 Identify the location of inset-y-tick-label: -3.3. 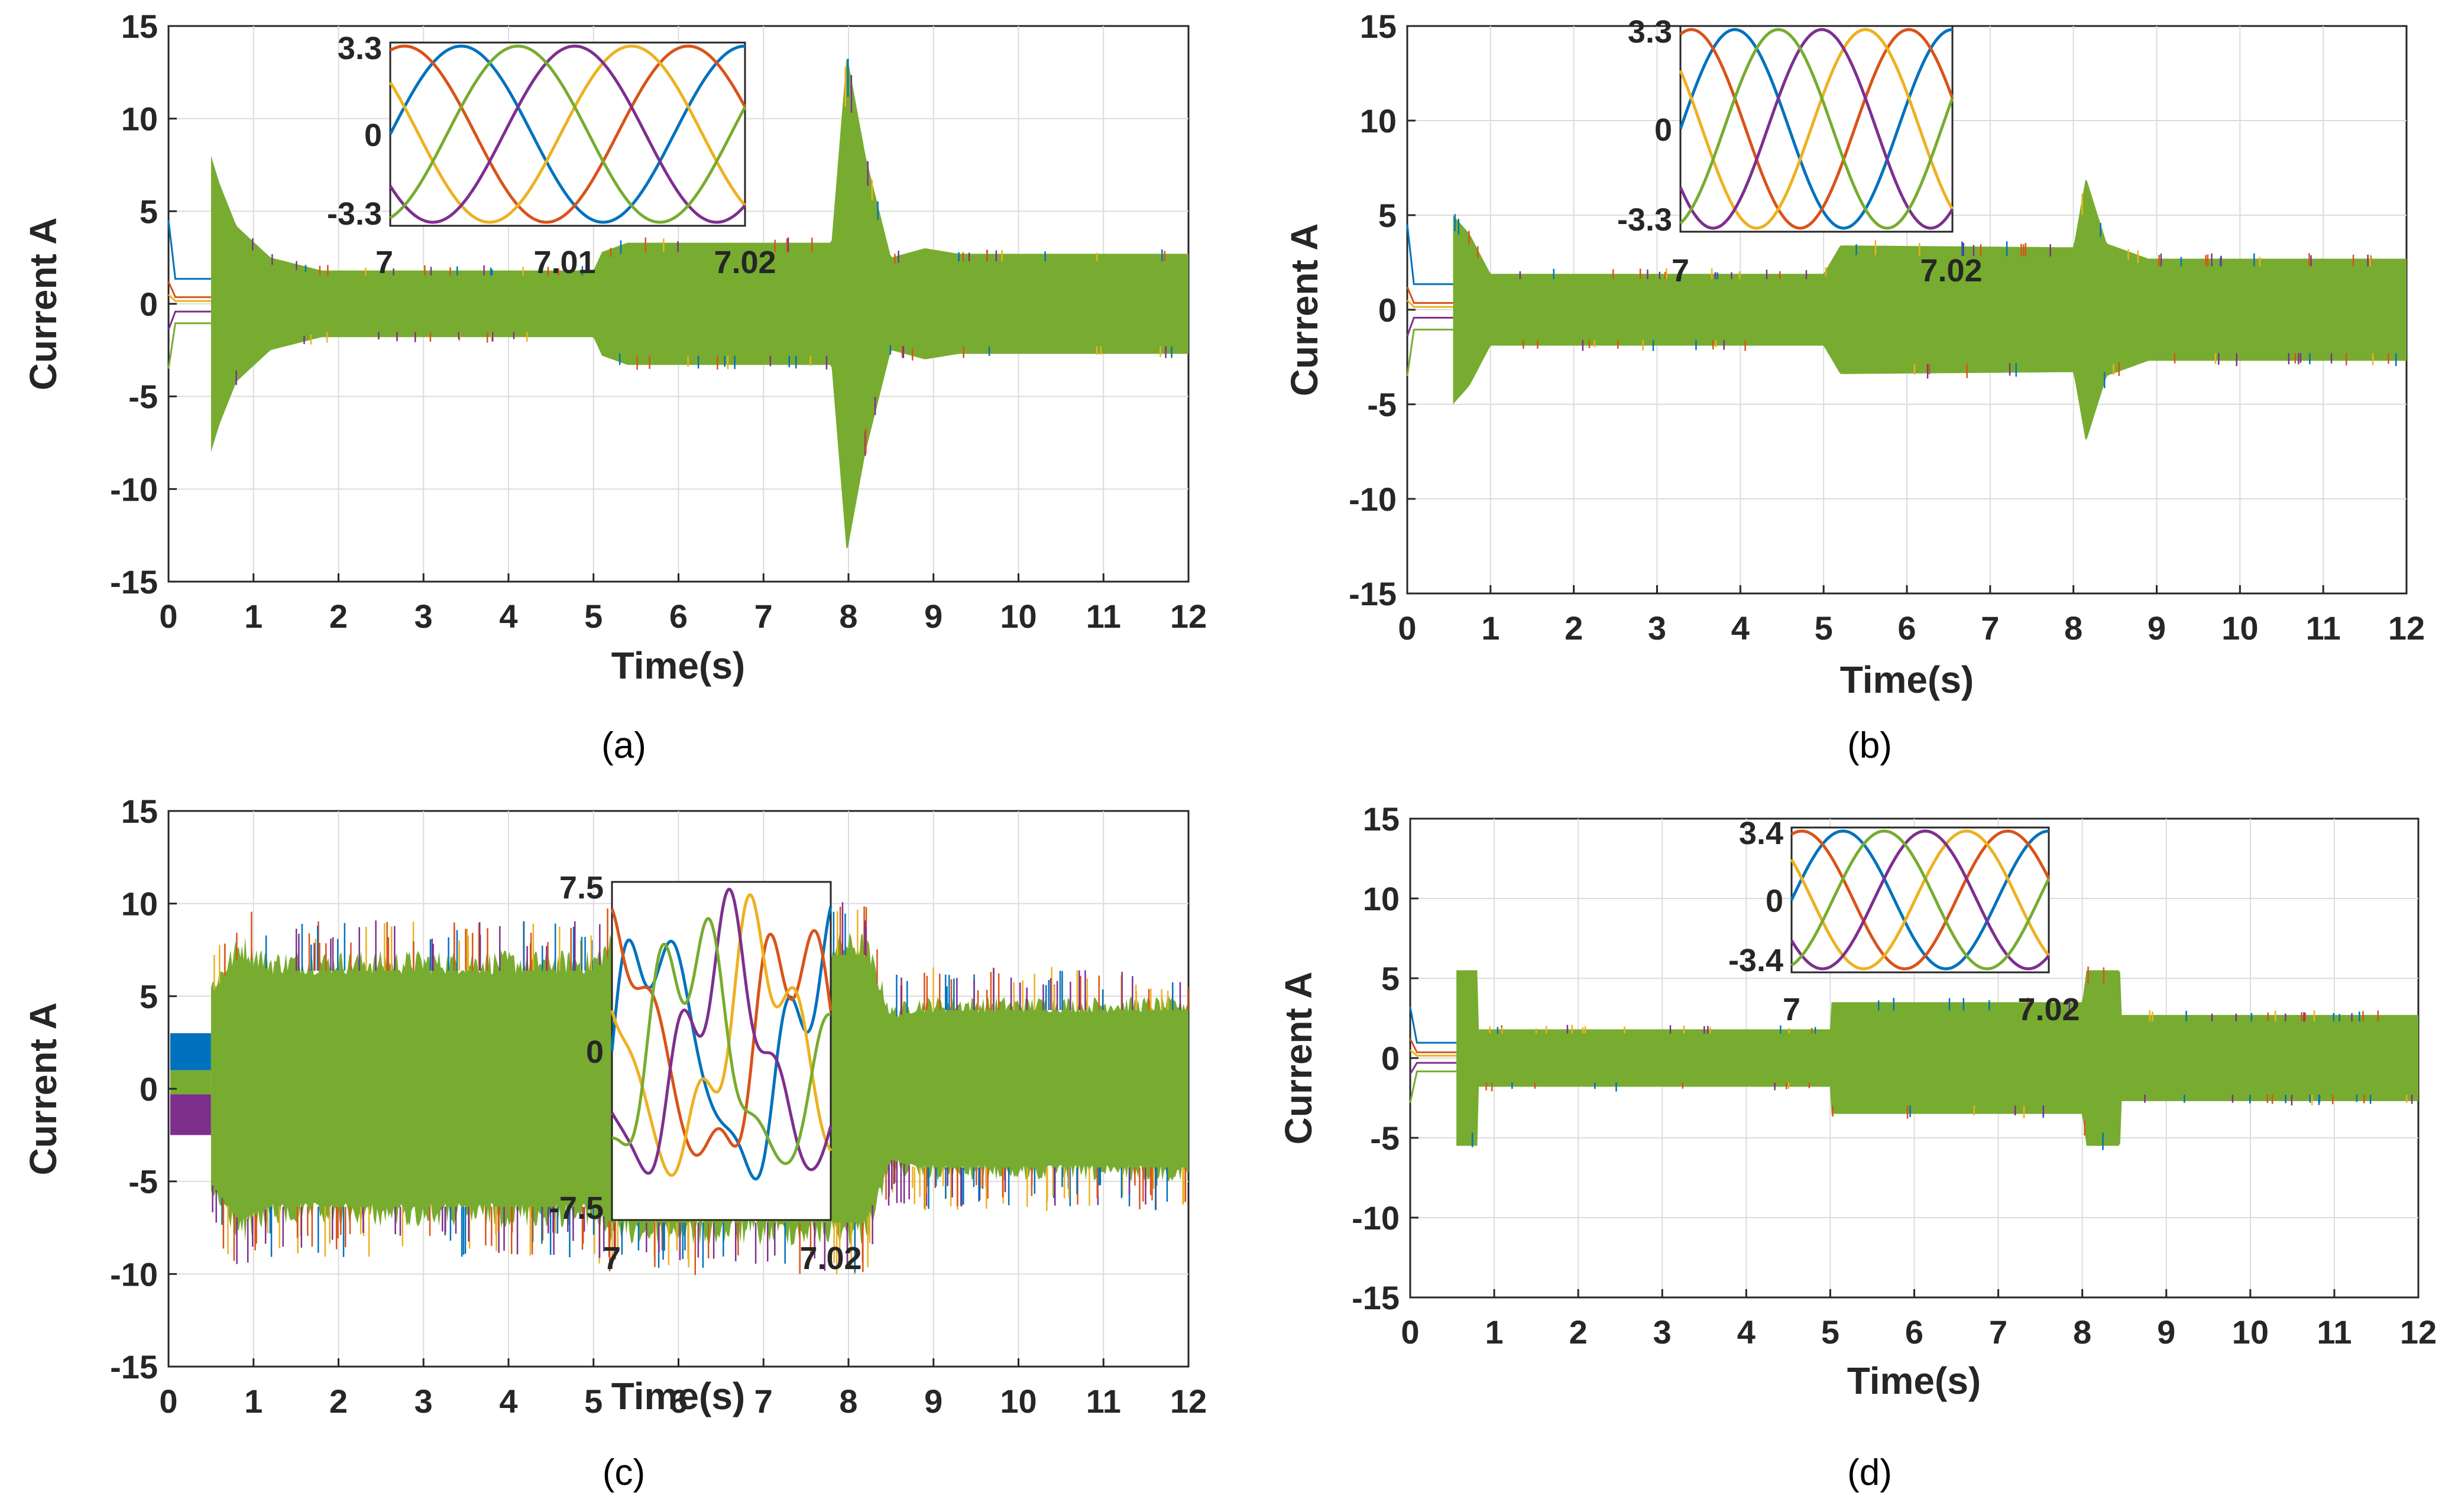
(354, 214).